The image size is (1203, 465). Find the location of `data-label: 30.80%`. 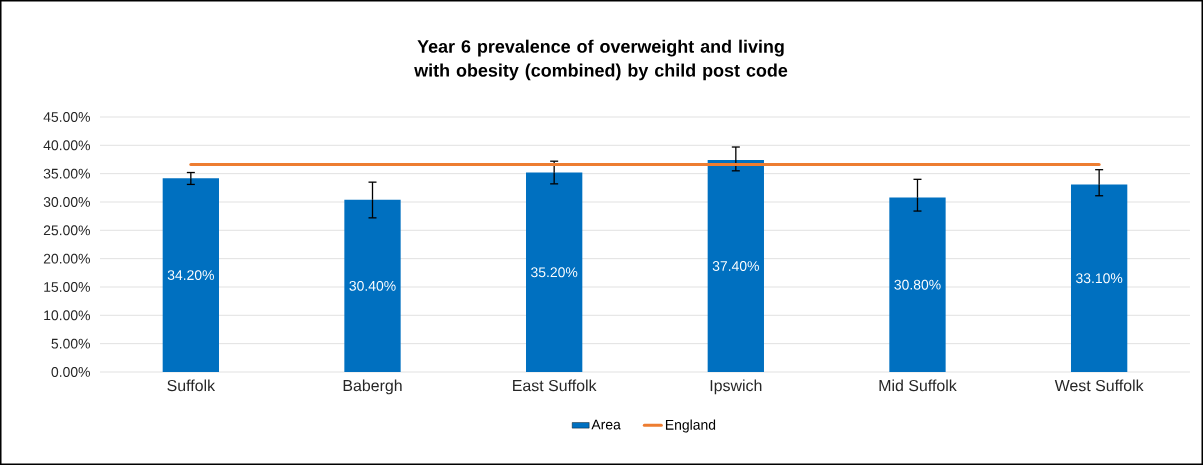

data-label: 30.80% is located at coordinates (917, 284).